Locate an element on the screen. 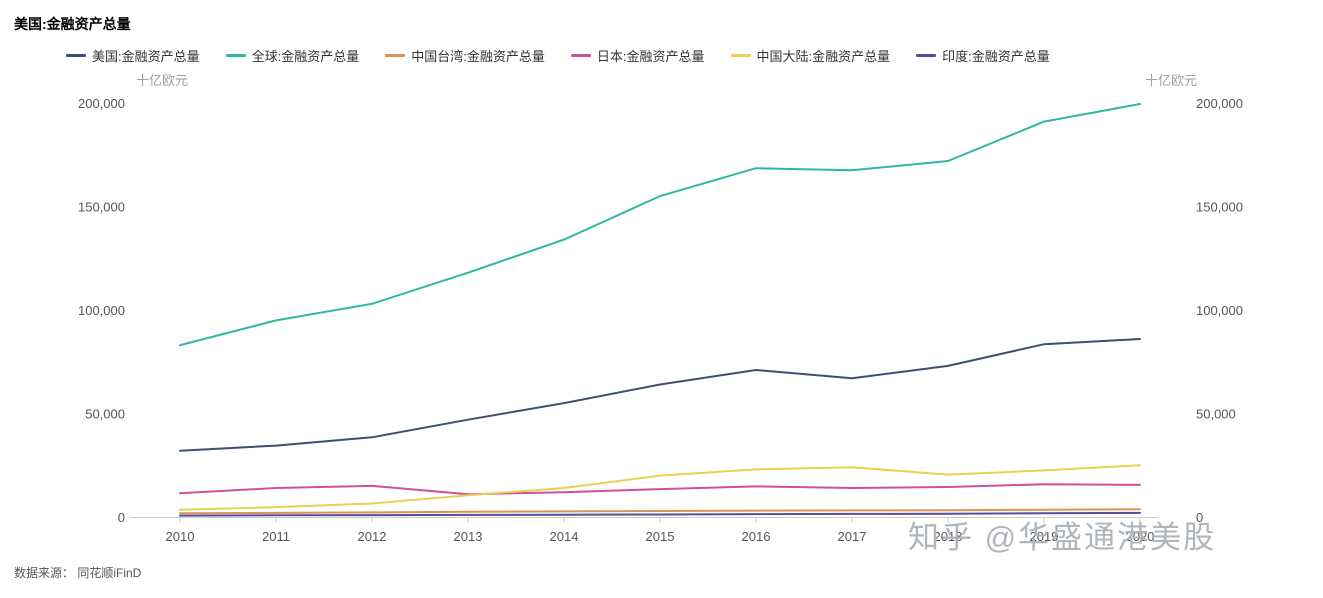 The width and height of the screenshot is (1323, 598). legend-item: 全球:金融资产总量 is located at coordinates (292, 55).